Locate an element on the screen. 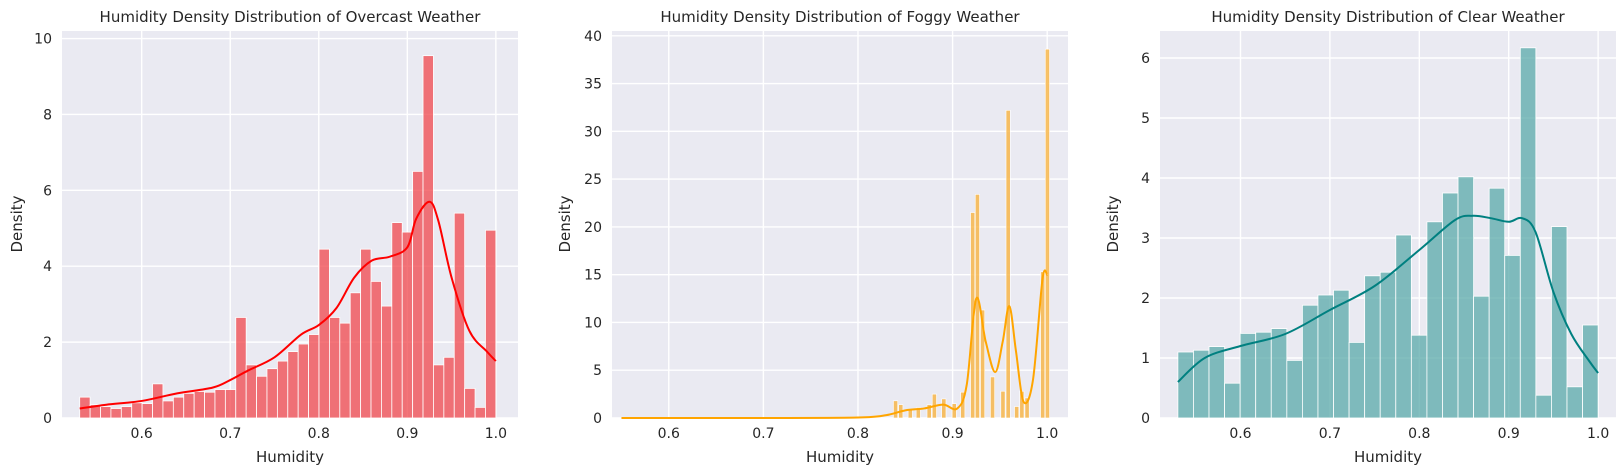 The image size is (1620, 473). x-tick-label: 0.8 is located at coordinates (1419, 434).